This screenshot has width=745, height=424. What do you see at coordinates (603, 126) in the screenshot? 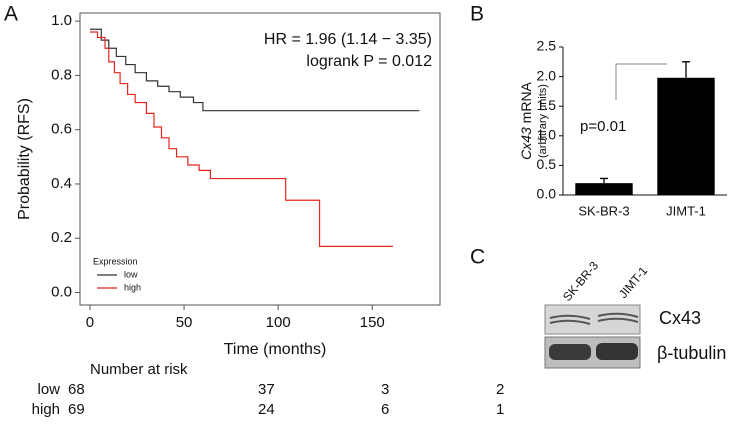
I see `annotation: p=0.01` at bounding box center [603, 126].